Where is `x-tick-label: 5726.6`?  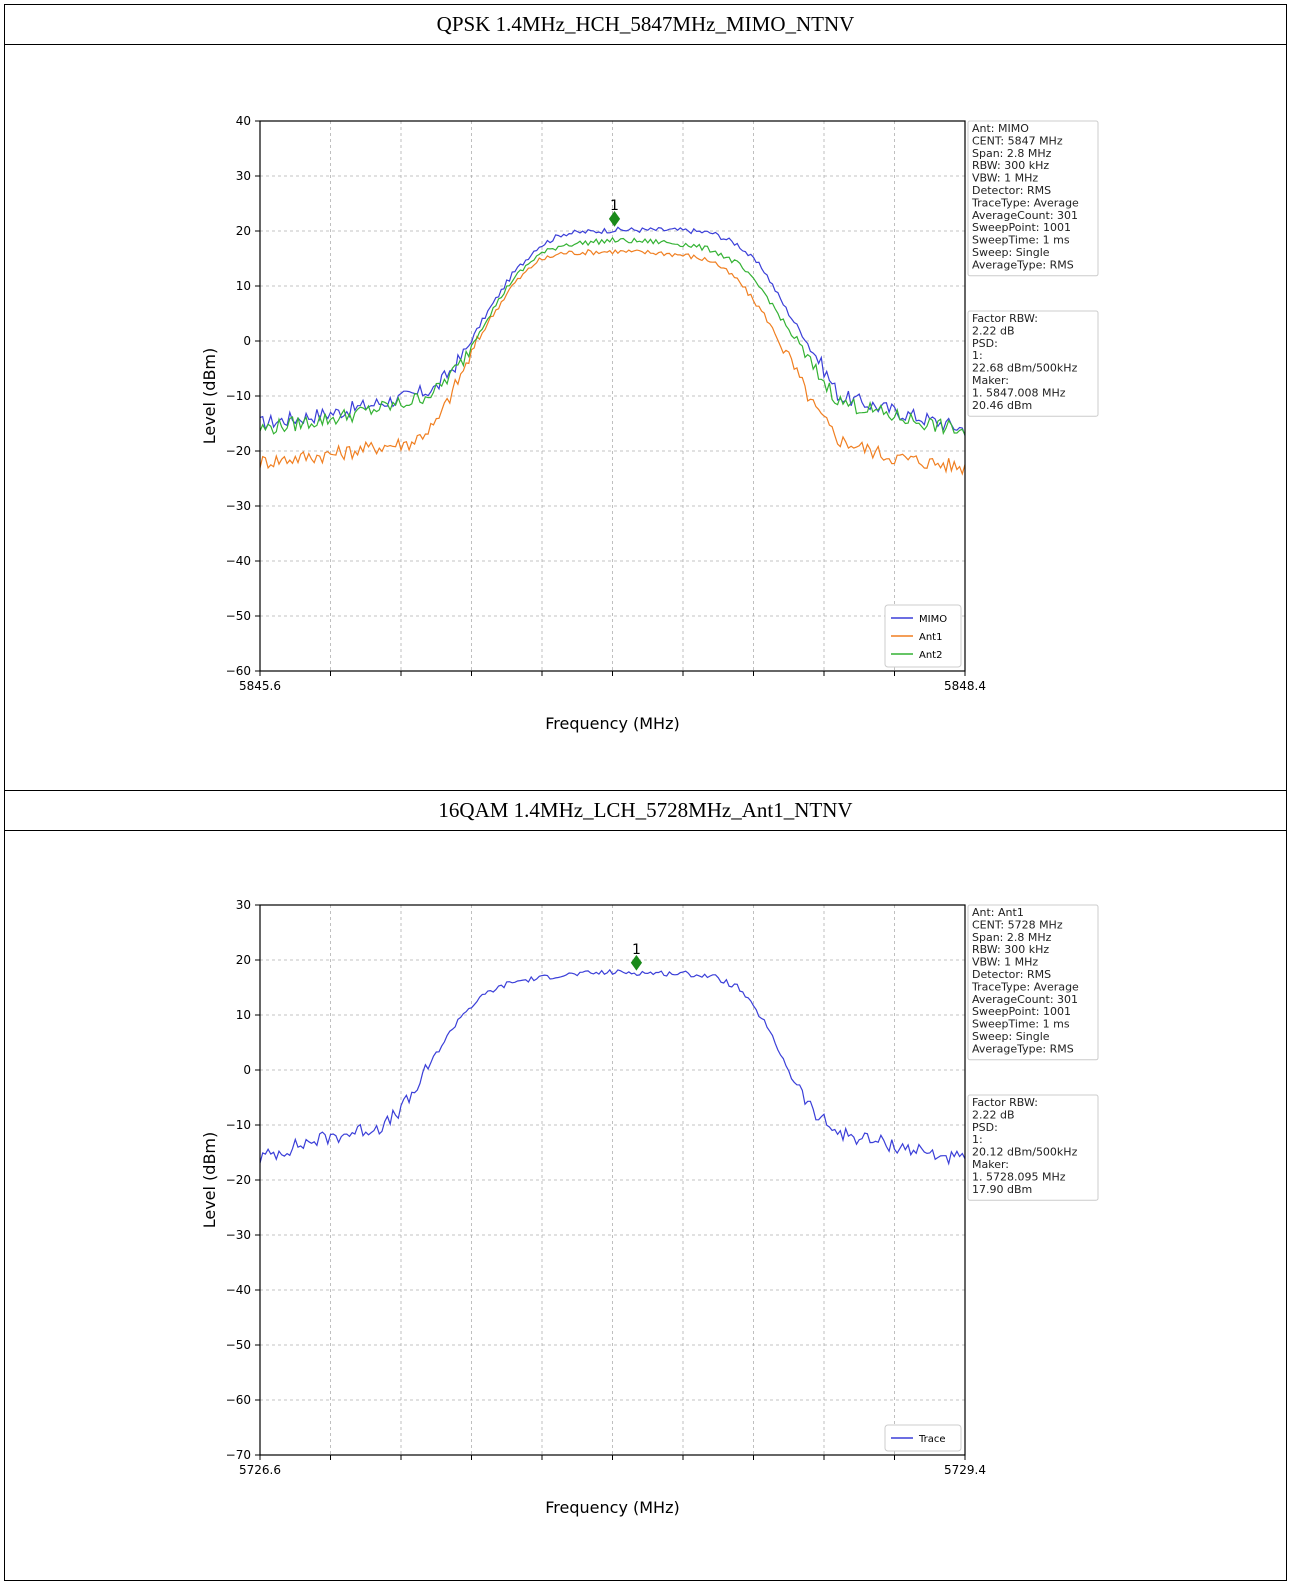
x-tick-label: 5726.6 is located at coordinates (260, 1470).